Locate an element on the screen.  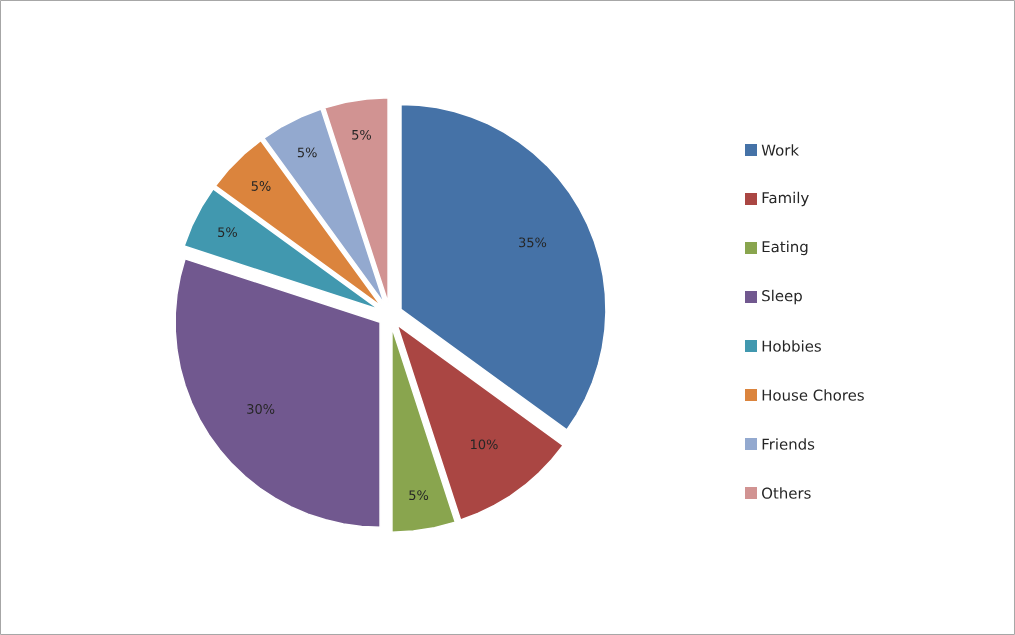
data-label: 35% is located at coordinates (533, 242).